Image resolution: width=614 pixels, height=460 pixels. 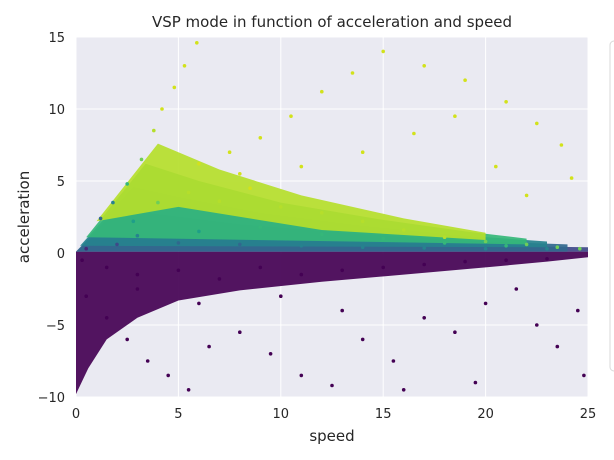 What do you see at coordinates (56, 110) in the screenshot?
I see `y-tick-label: 10` at bounding box center [56, 110].